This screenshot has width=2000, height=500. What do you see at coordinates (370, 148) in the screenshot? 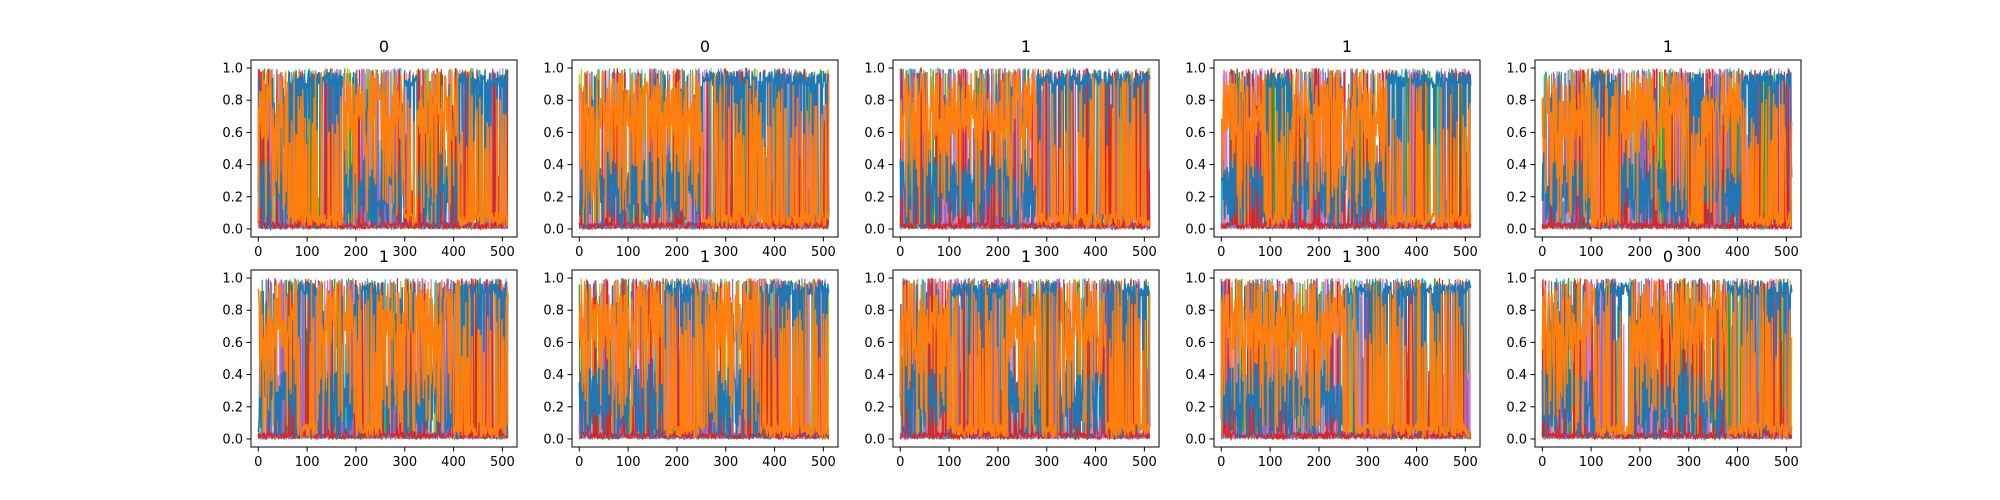
I see `subplot-1: 0 0 100 200 300 400 500 0.0 0.2 0.4 0.6 0.8 1.0` at bounding box center [370, 148].